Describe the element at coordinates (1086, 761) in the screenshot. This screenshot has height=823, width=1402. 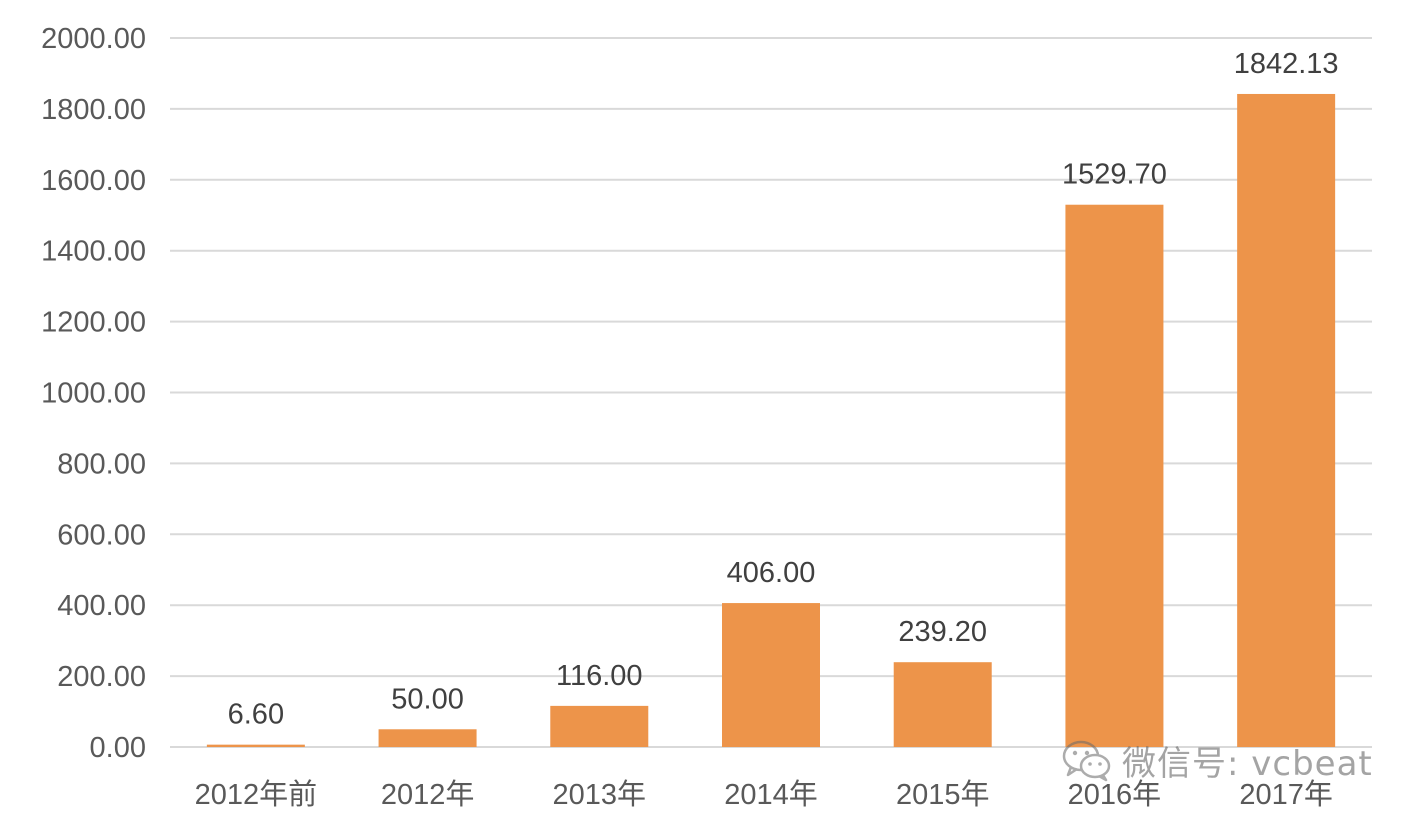
I see `wechat-icon` at that location.